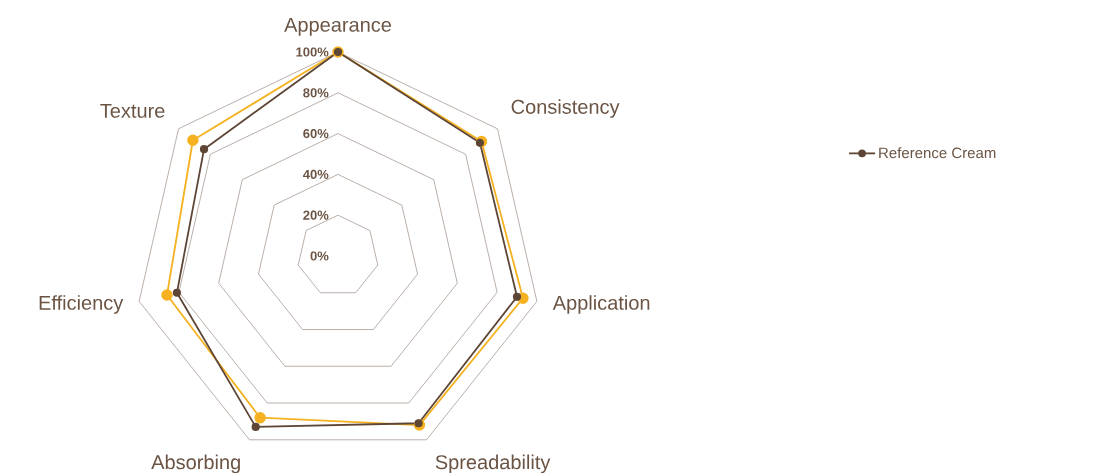  Describe the element at coordinates (565, 108) in the screenshot. I see `spoke-label: Consistency` at that location.